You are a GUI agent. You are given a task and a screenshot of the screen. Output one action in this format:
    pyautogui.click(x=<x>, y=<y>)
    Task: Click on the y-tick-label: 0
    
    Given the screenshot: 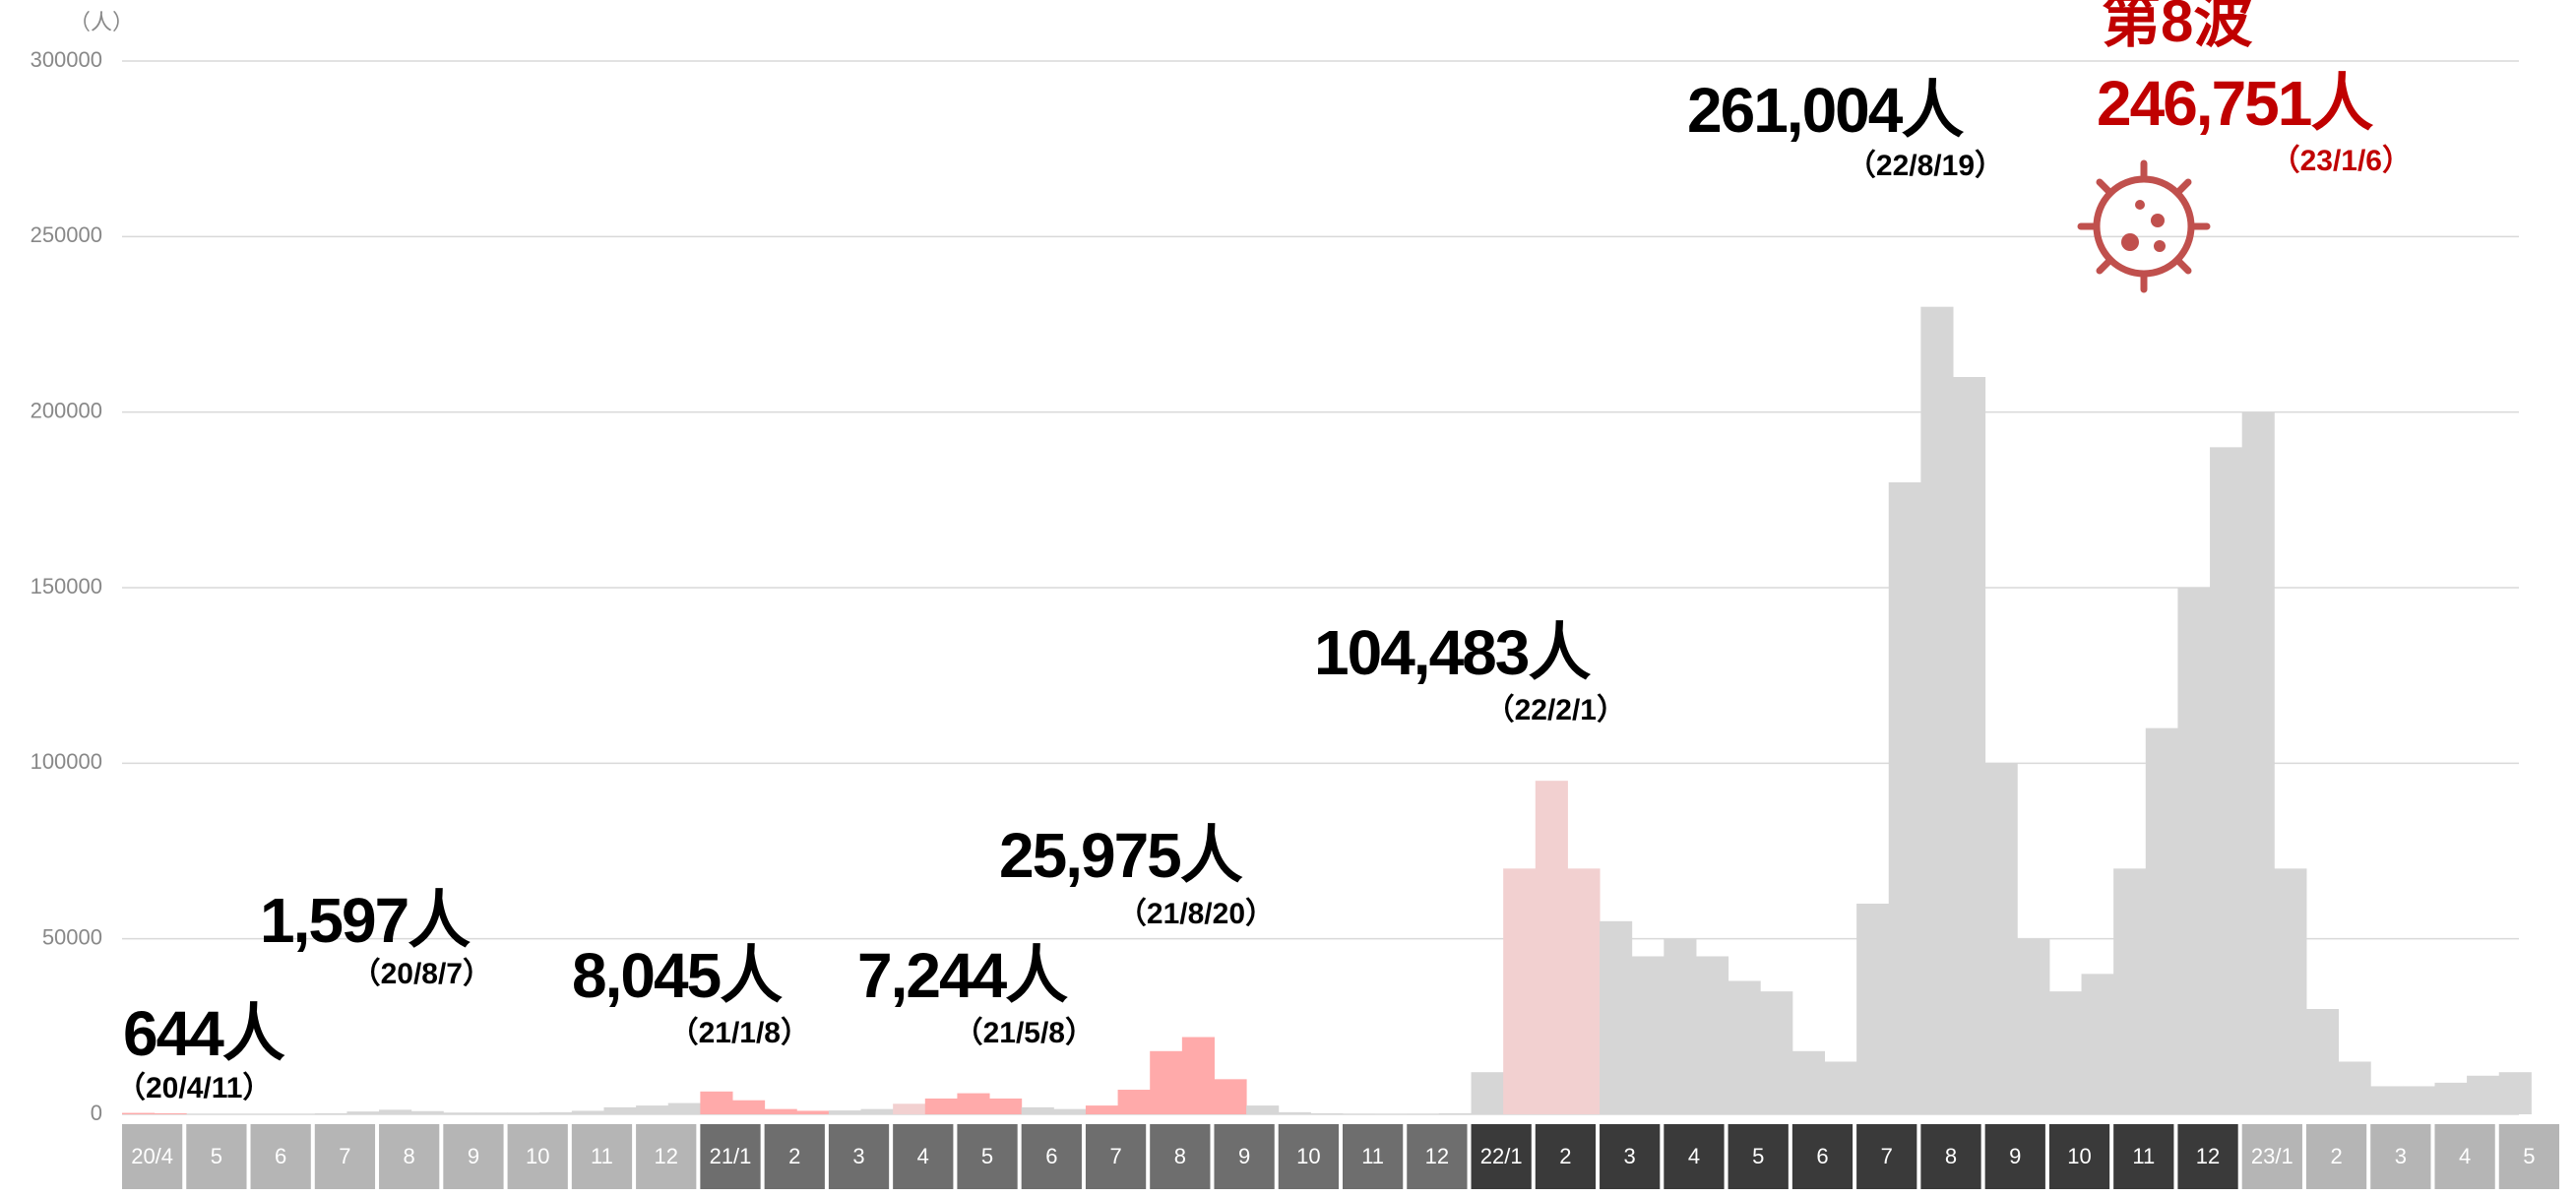 What is the action you would take?
    pyautogui.click(x=97, y=1113)
    